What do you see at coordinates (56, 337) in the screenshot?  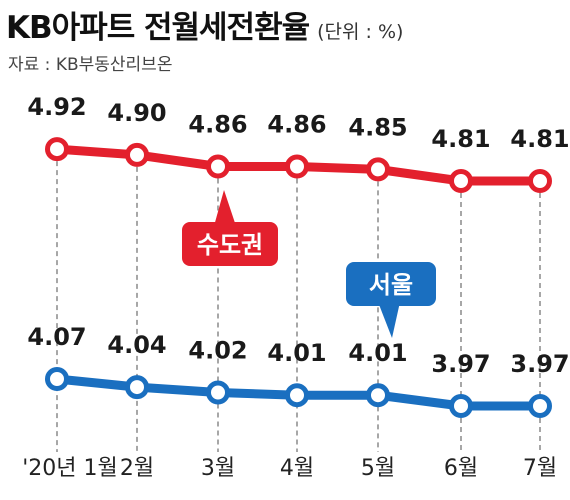 I see `value-label-seoul: 4.07` at bounding box center [56, 337].